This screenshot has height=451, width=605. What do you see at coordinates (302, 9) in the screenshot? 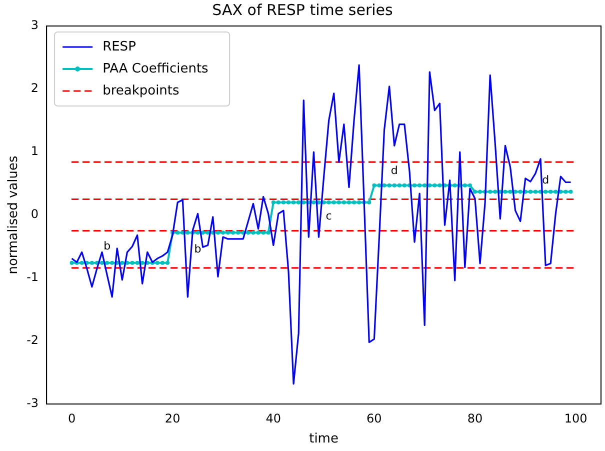
I see `chart-title: SAX of RESP time series` at bounding box center [302, 9].